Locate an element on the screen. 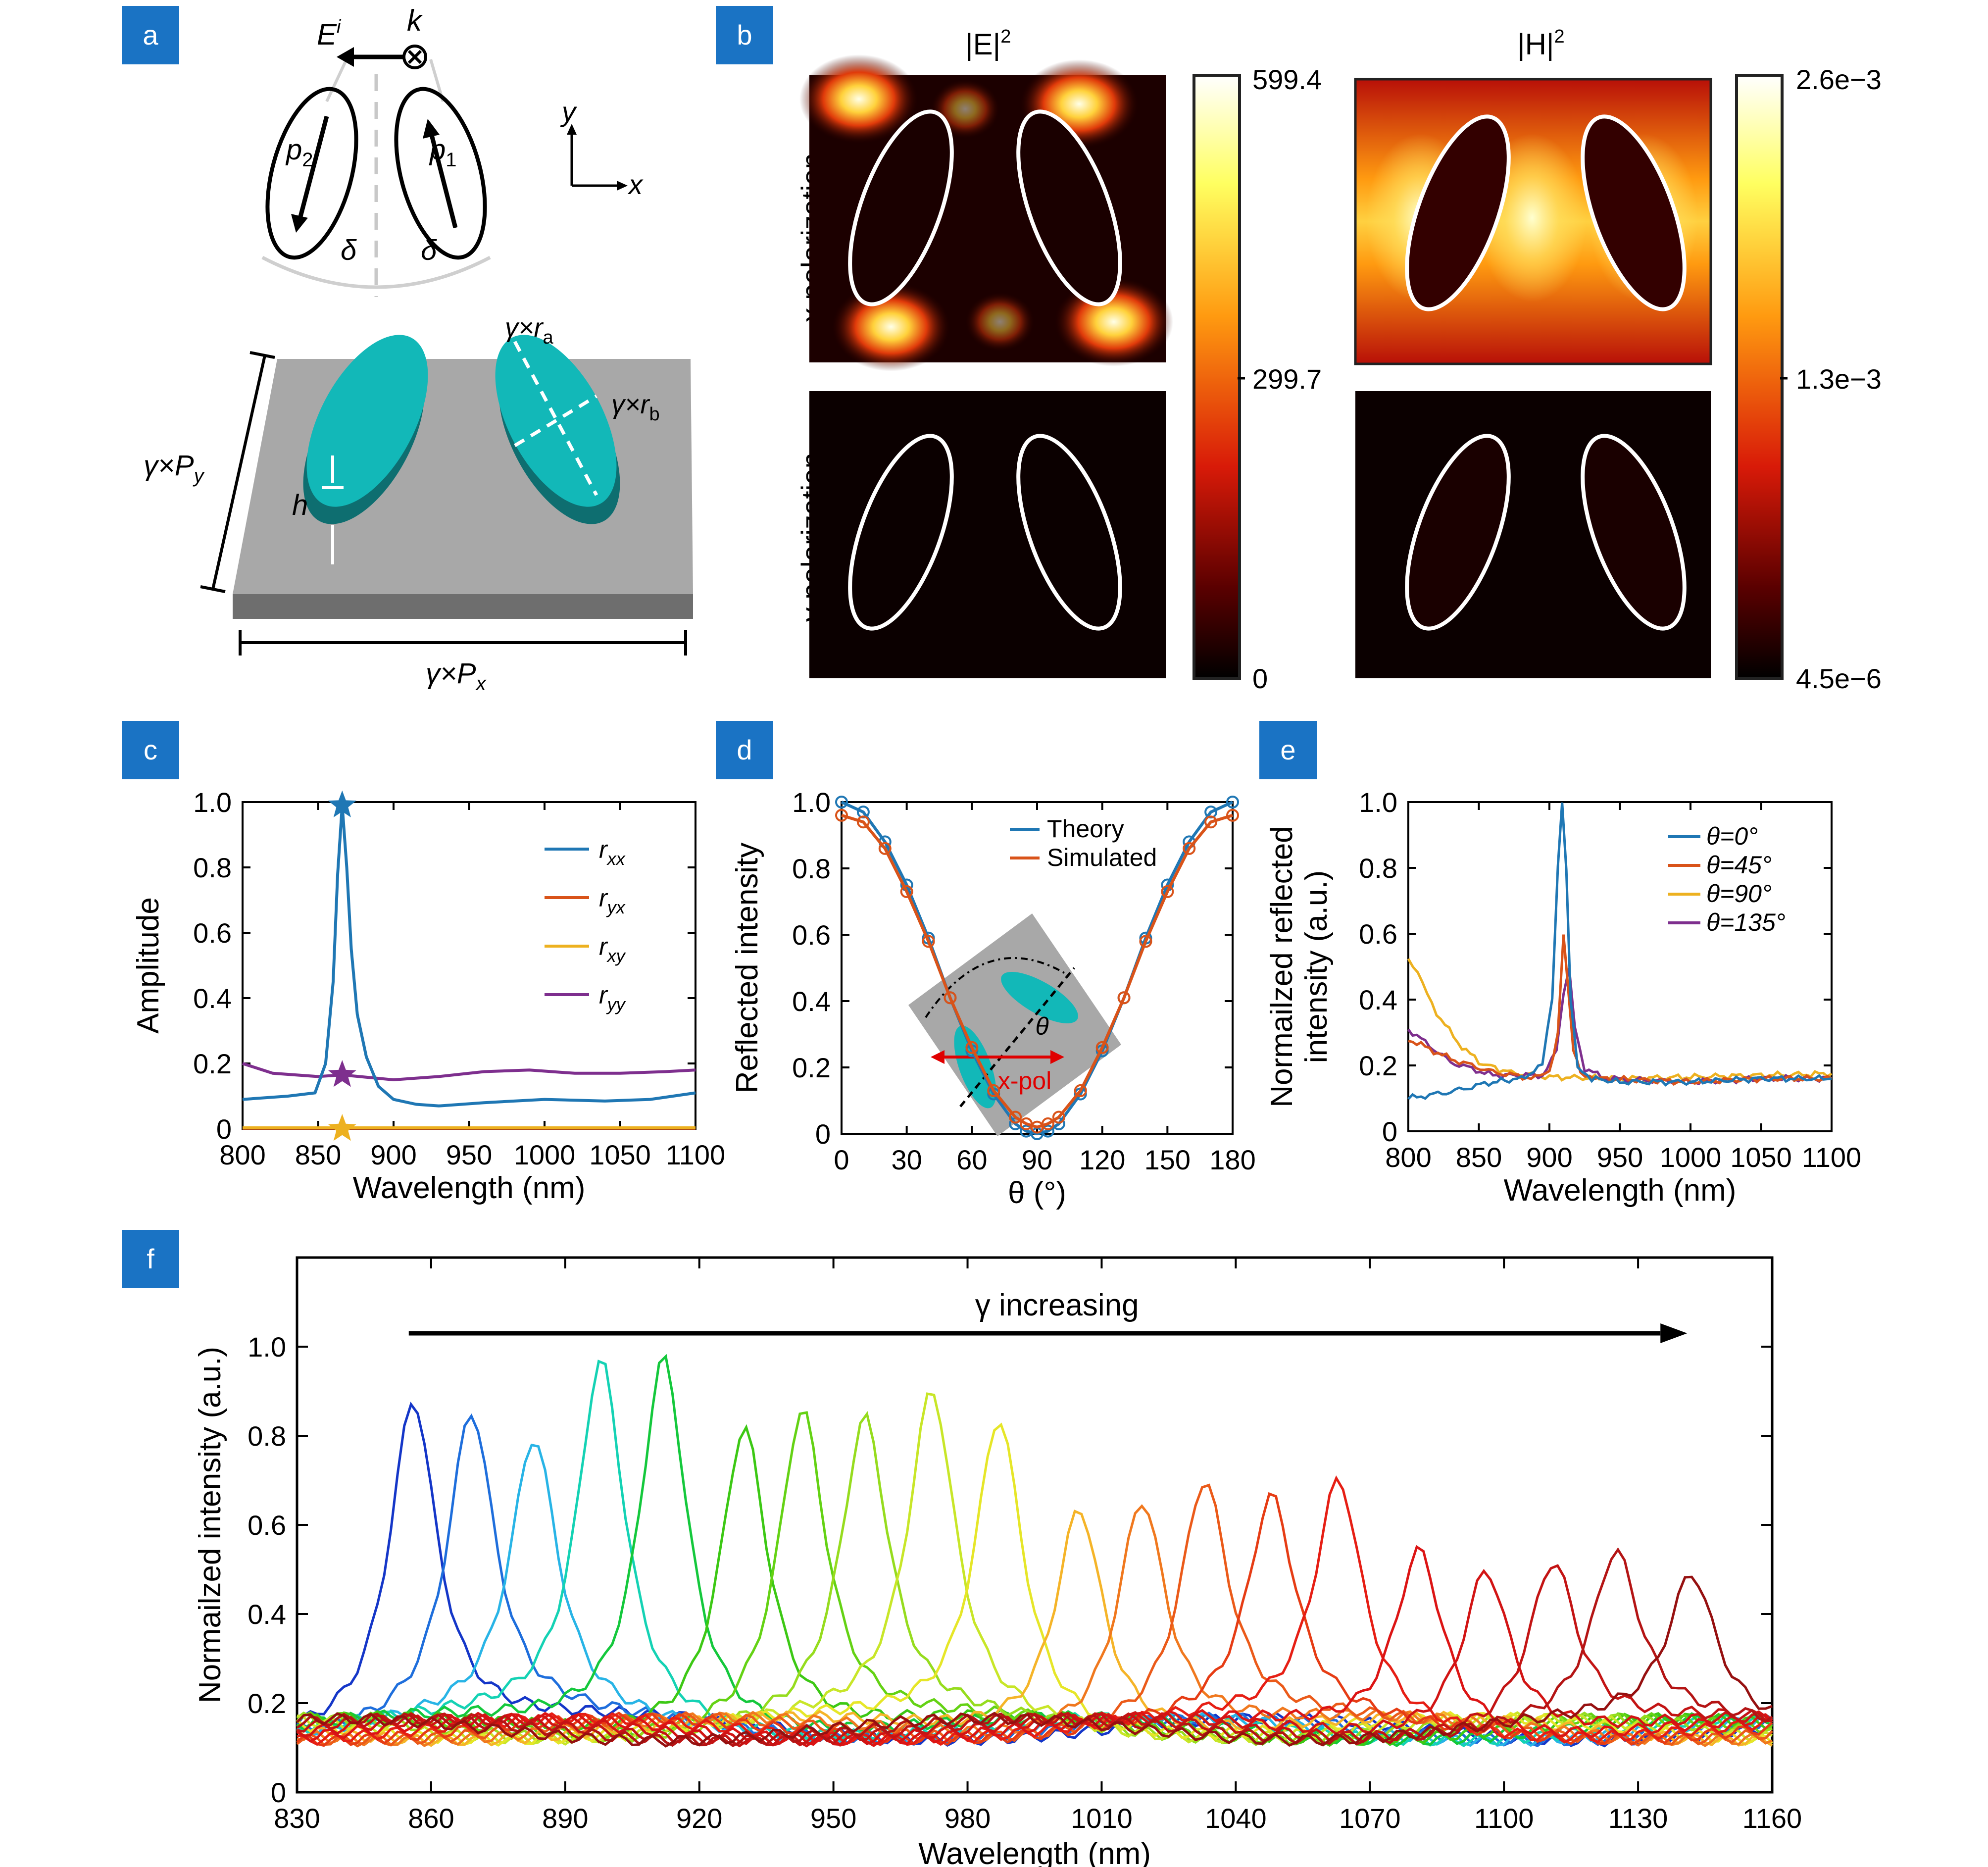 The height and width of the screenshot is (1867, 1988). ellipse-right is located at coordinates (440, 173).